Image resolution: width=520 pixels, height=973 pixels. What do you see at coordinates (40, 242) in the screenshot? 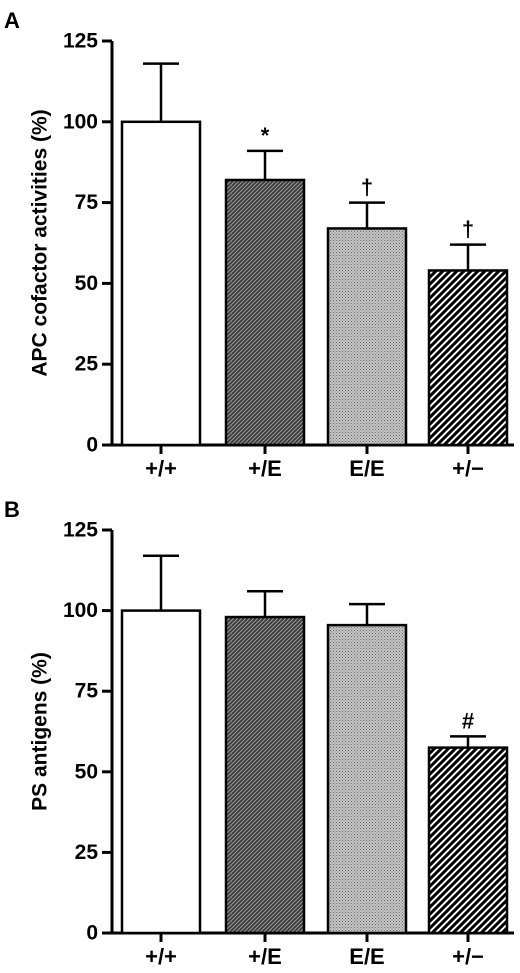
I see `y-axis-label: APC cofactor activities (%)` at bounding box center [40, 242].